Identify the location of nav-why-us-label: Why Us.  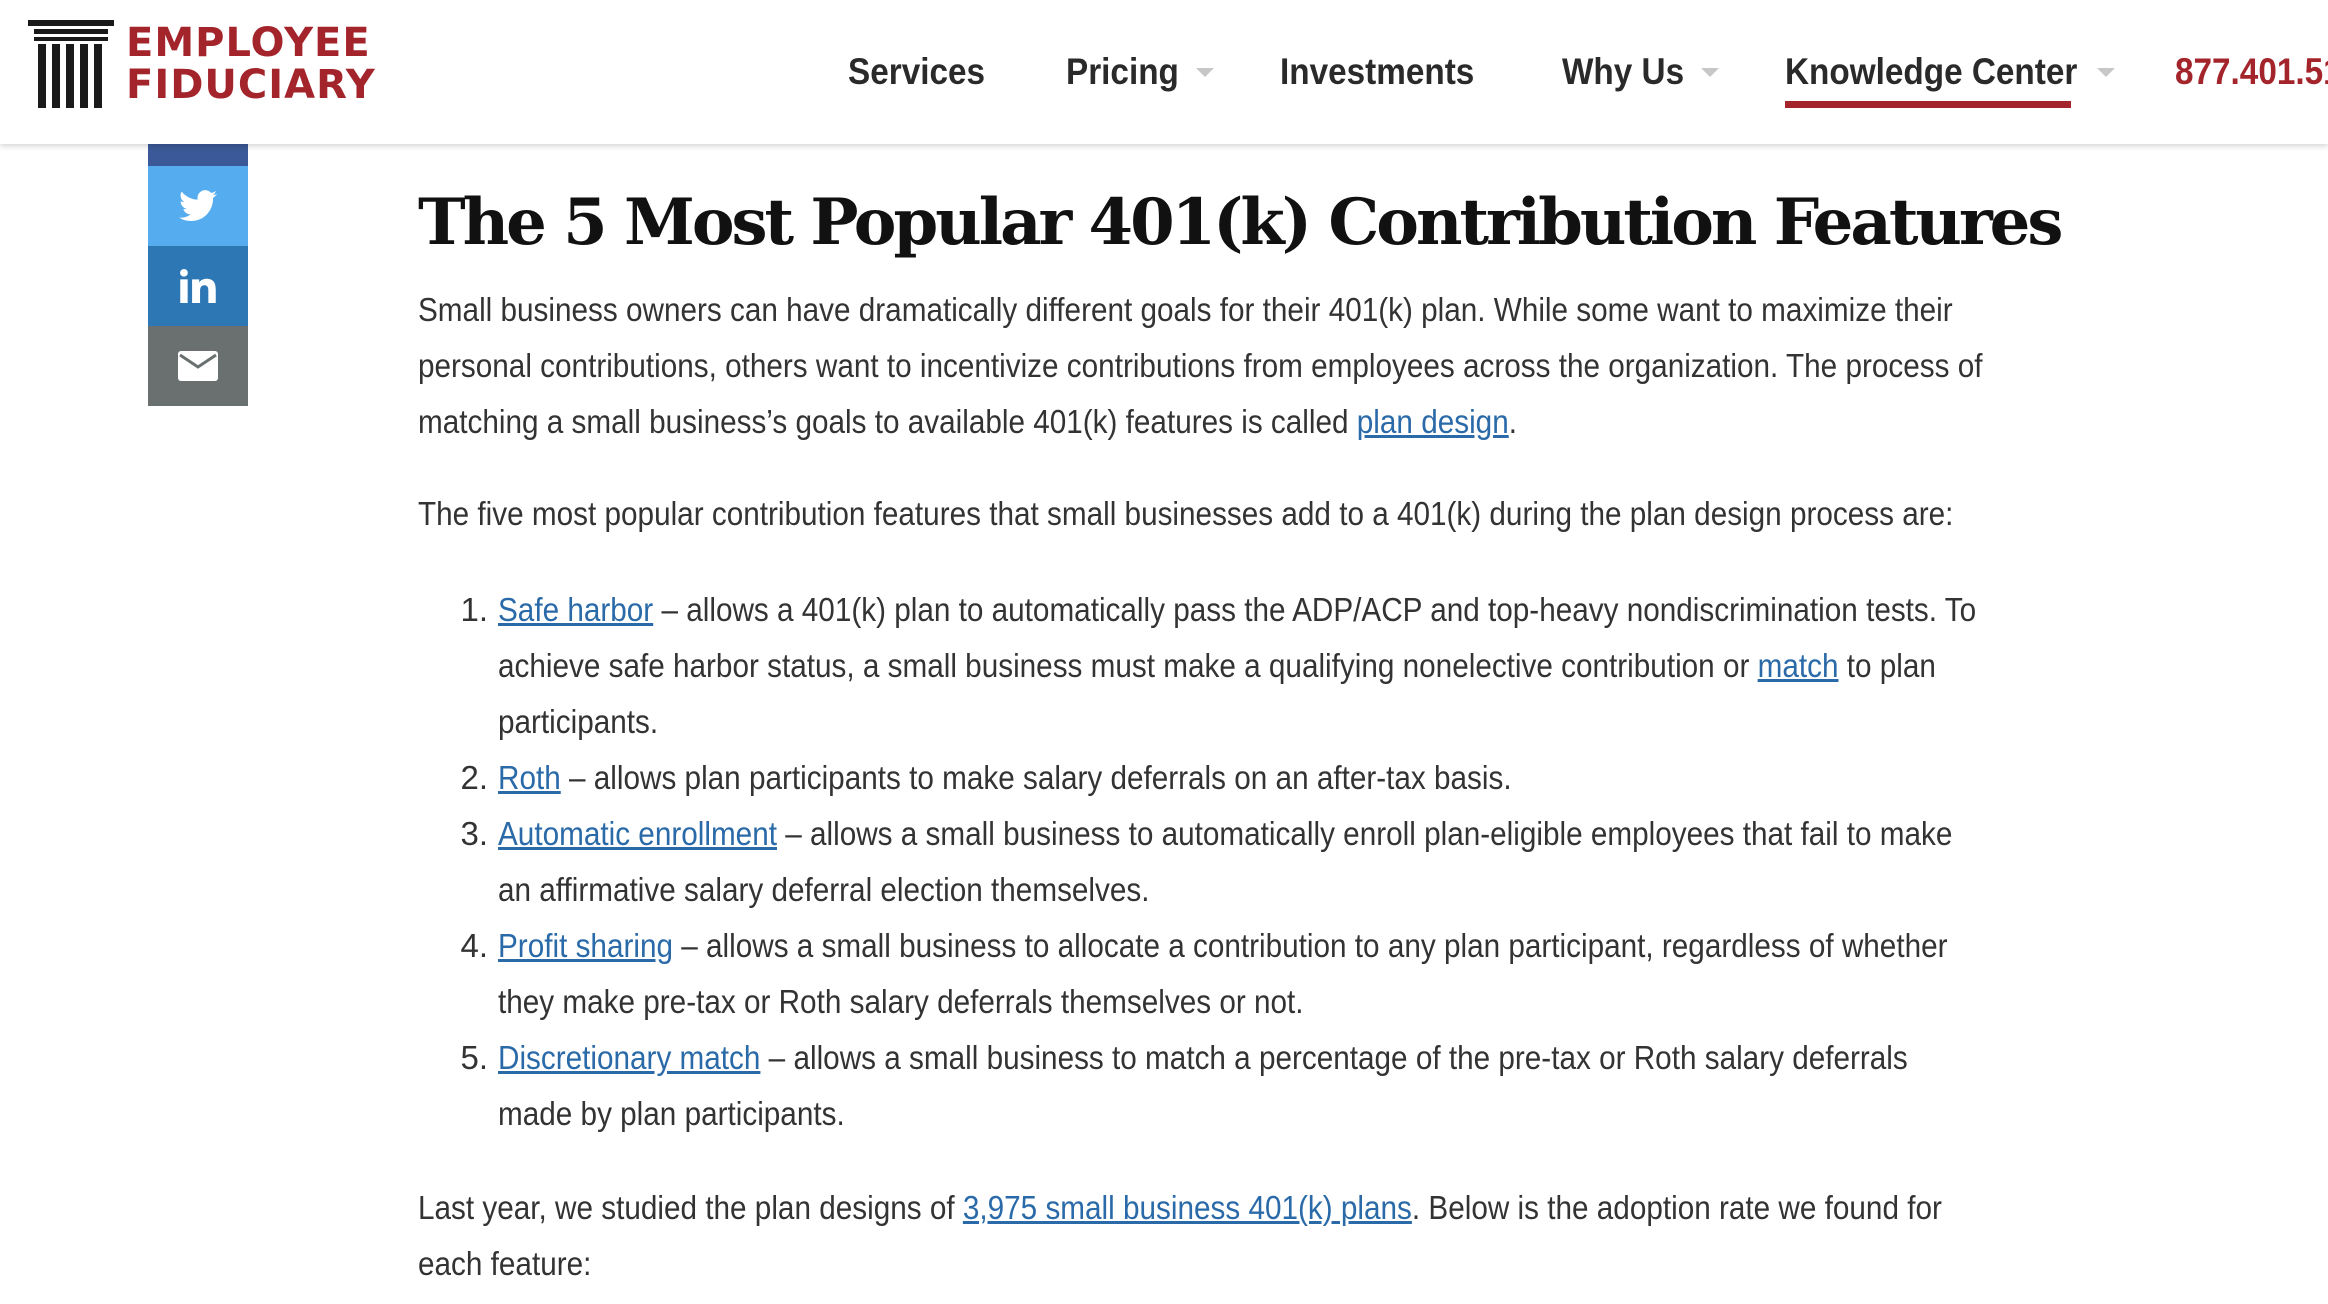
(1622, 71).